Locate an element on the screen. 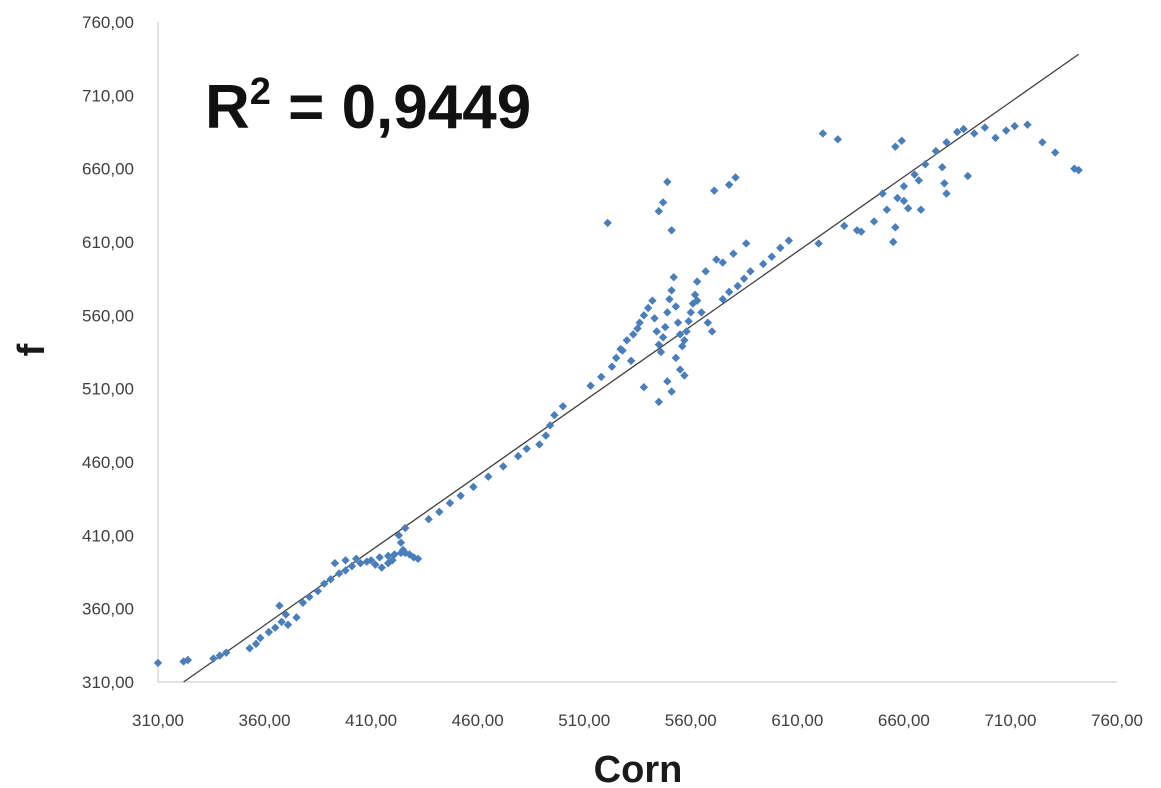 The height and width of the screenshot is (788, 1161). y-tick-label: 460,00 is located at coordinates (108, 462).